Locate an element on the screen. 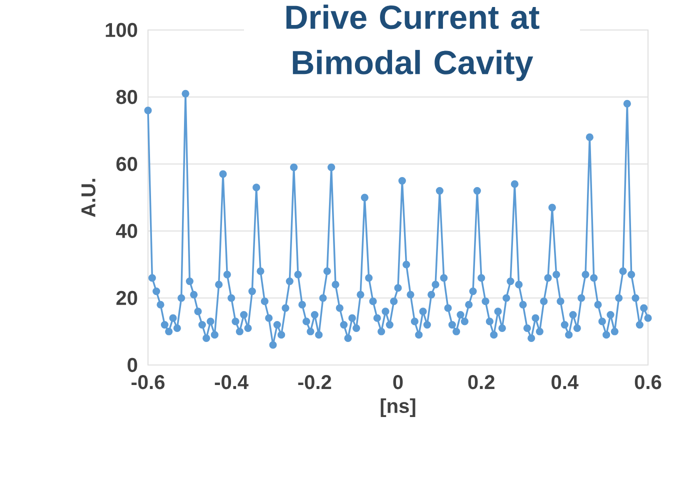 The width and height of the screenshot is (692, 483). y-tick-label: 60 is located at coordinates (127, 164).